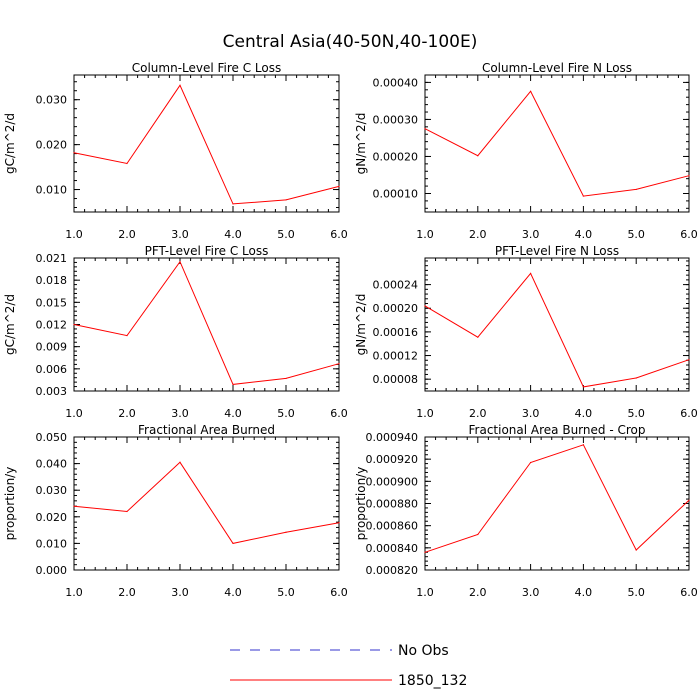  Describe the element at coordinates (392, 459) in the screenshot. I see `y-tick-label: 0.000920` at that location.